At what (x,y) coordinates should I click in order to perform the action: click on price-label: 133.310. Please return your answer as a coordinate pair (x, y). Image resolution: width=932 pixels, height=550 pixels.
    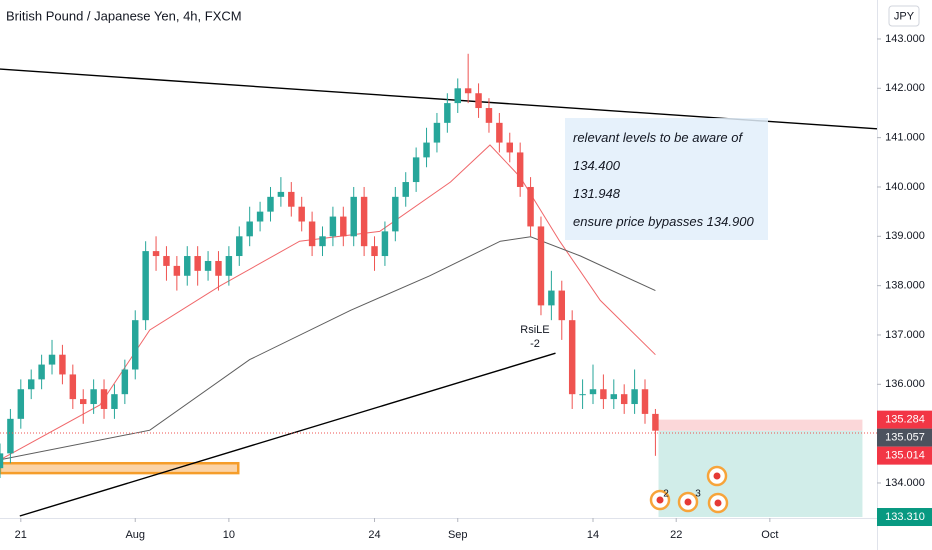
    Looking at the image, I should click on (905, 517).